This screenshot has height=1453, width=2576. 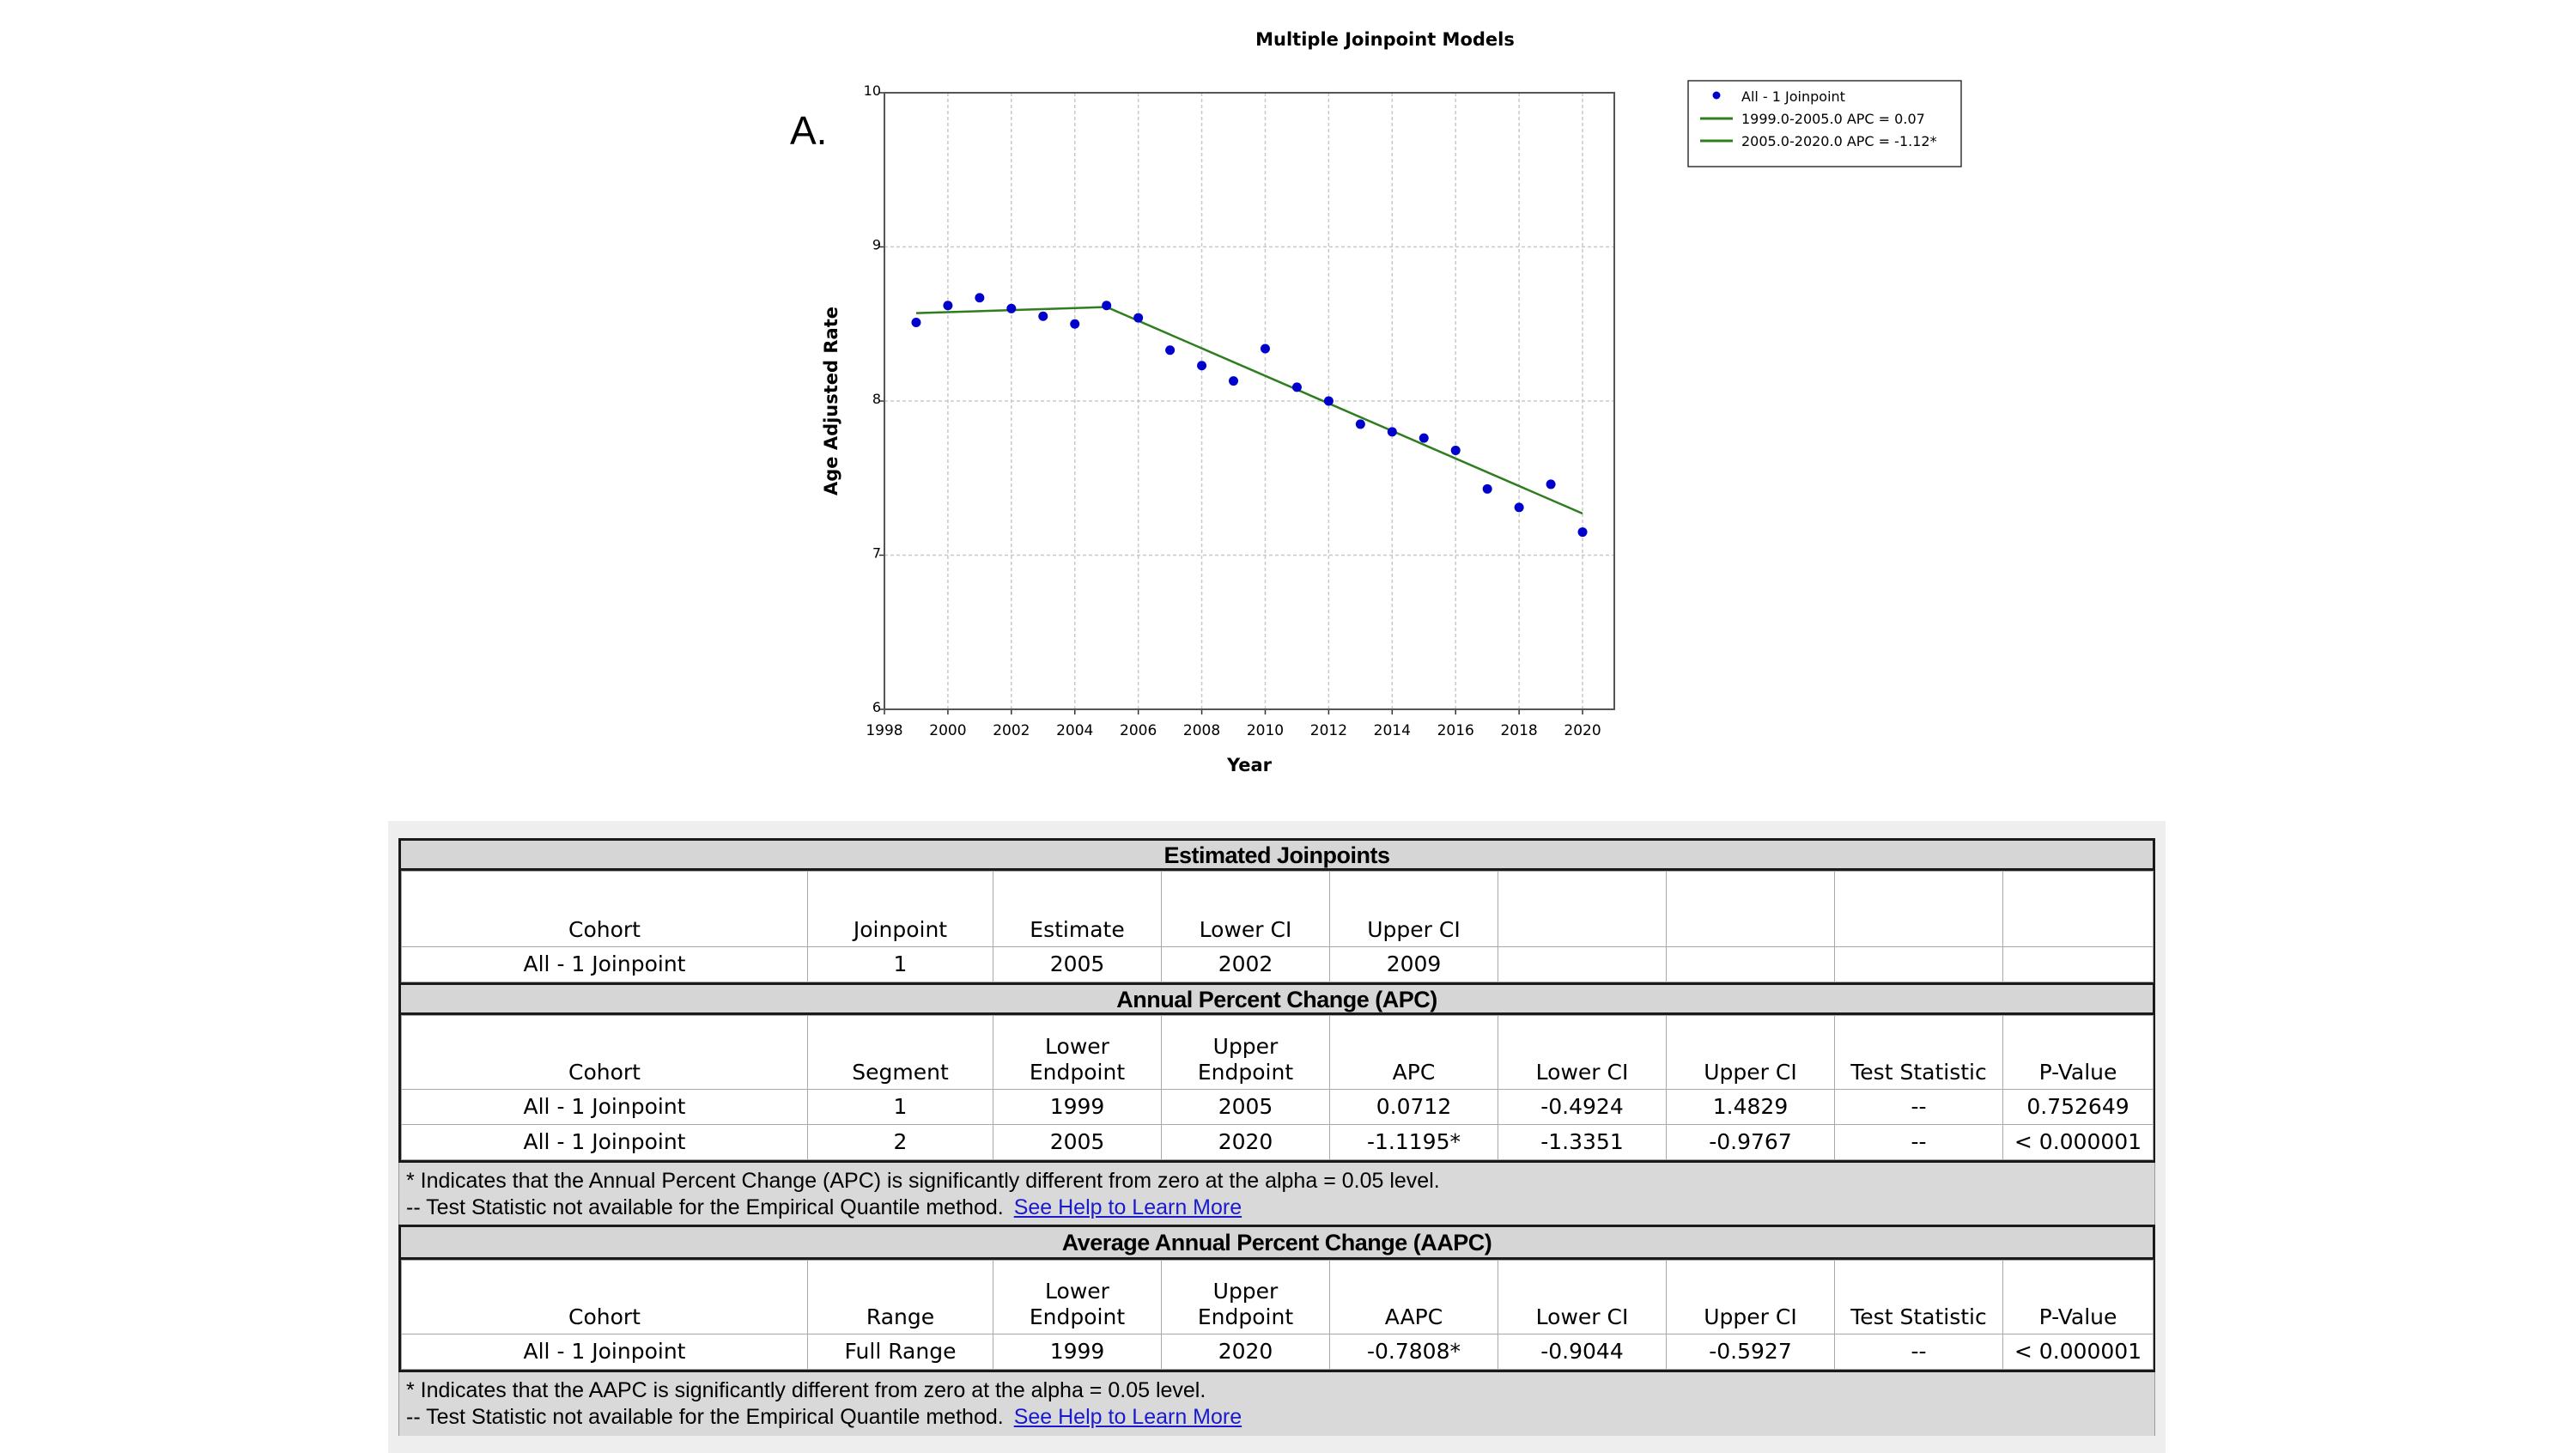 What do you see at coordinates (1276, 855) in the screenshot?
I see `joinpoints-title: Estimated Joinpoints` at bounding box center [1276, 855].